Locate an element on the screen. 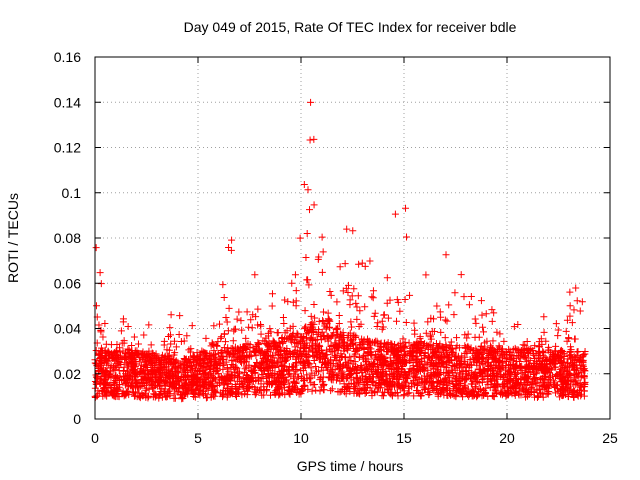 The height and width of the screenshot is (480, 640). y-axis-label: ROTI / TECUs is located at coordinates (13, 238).